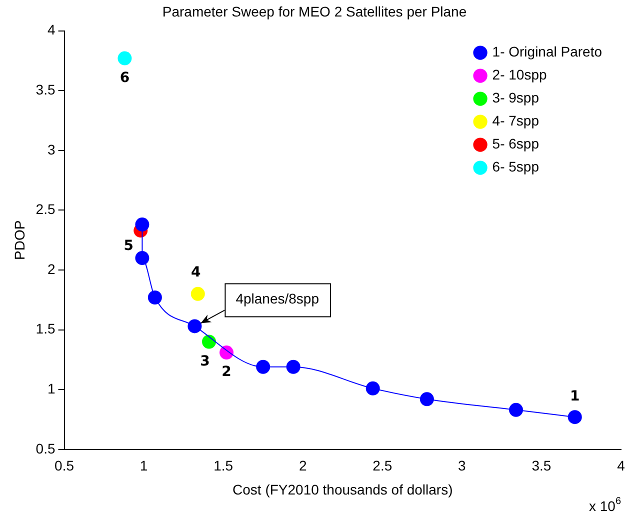  What do you see at coordinates (125, 78) in the screenshot?
I see `annotation: 6` at bounding box center [125, 78].